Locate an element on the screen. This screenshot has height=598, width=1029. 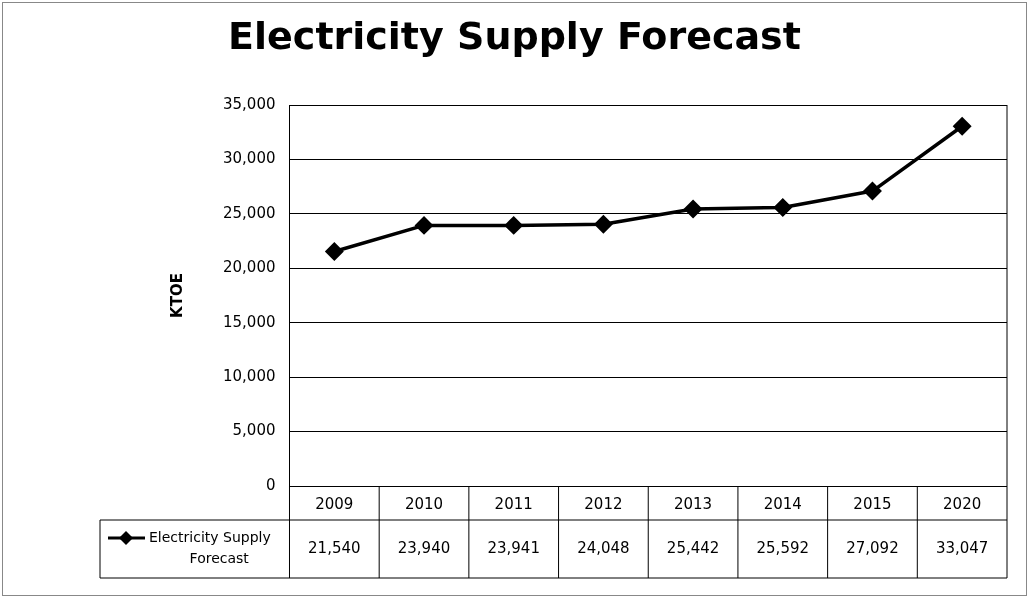
y-tick-label: 30,000 is located at coordinates (249, 158).